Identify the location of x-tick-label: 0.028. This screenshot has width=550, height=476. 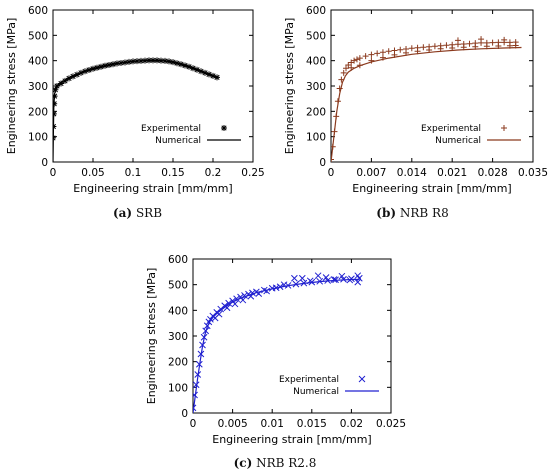
(493, 173).